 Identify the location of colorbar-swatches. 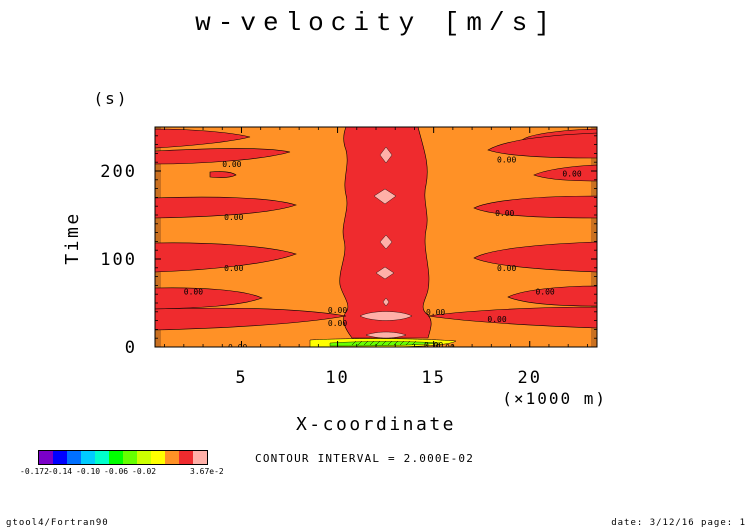
(123, 457).